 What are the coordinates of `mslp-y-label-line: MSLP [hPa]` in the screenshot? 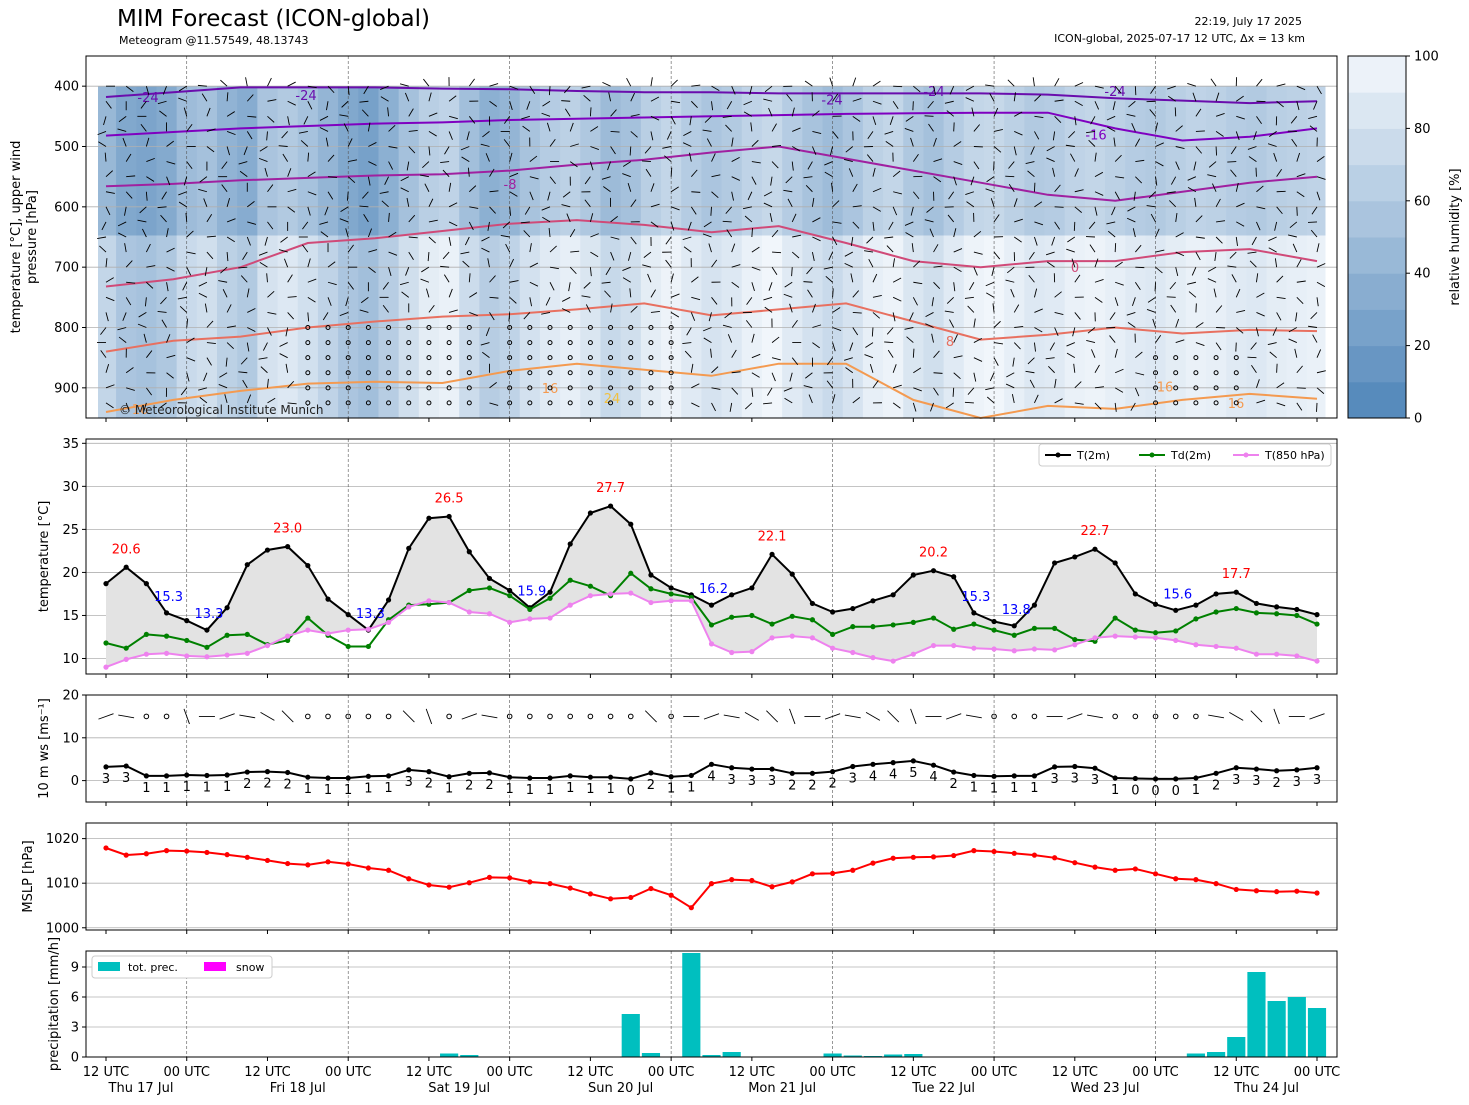 It's located at (28, 876).